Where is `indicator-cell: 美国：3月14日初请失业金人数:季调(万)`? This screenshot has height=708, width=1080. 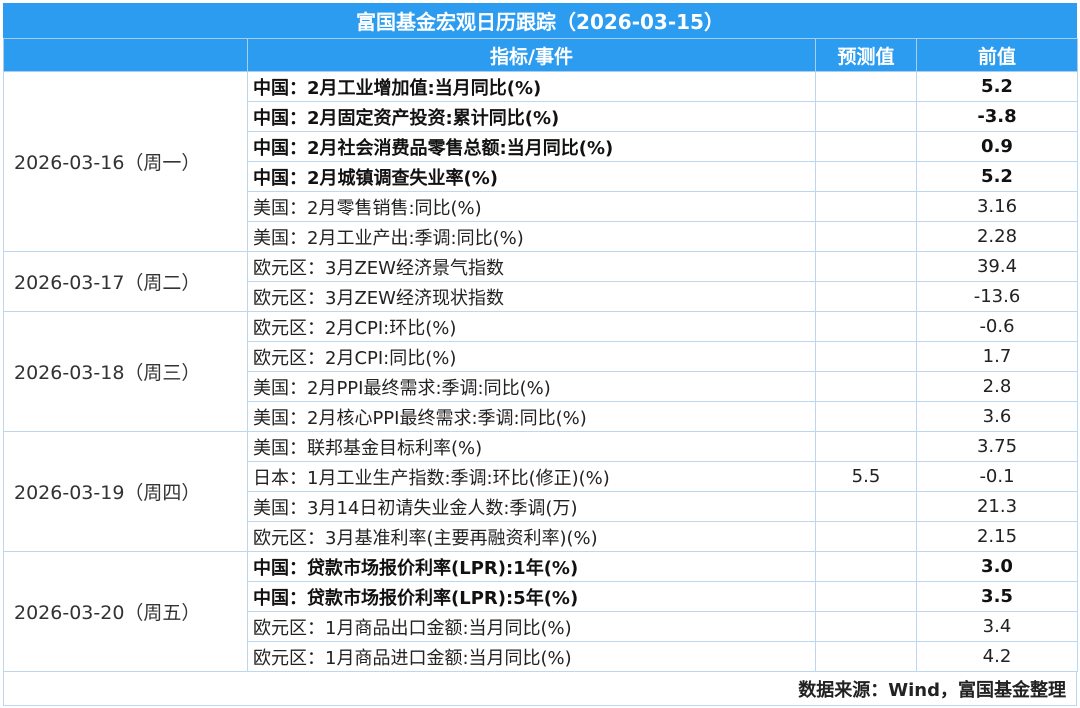 indicator-cell: 美国：3月14日初请失业金人数:季调(万) is located at coordinates (531, 506).